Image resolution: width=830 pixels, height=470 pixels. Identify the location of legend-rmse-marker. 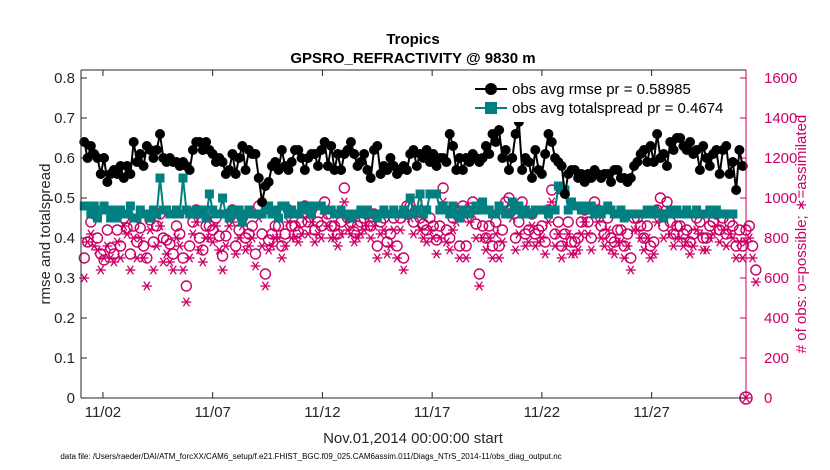
(491, 89).